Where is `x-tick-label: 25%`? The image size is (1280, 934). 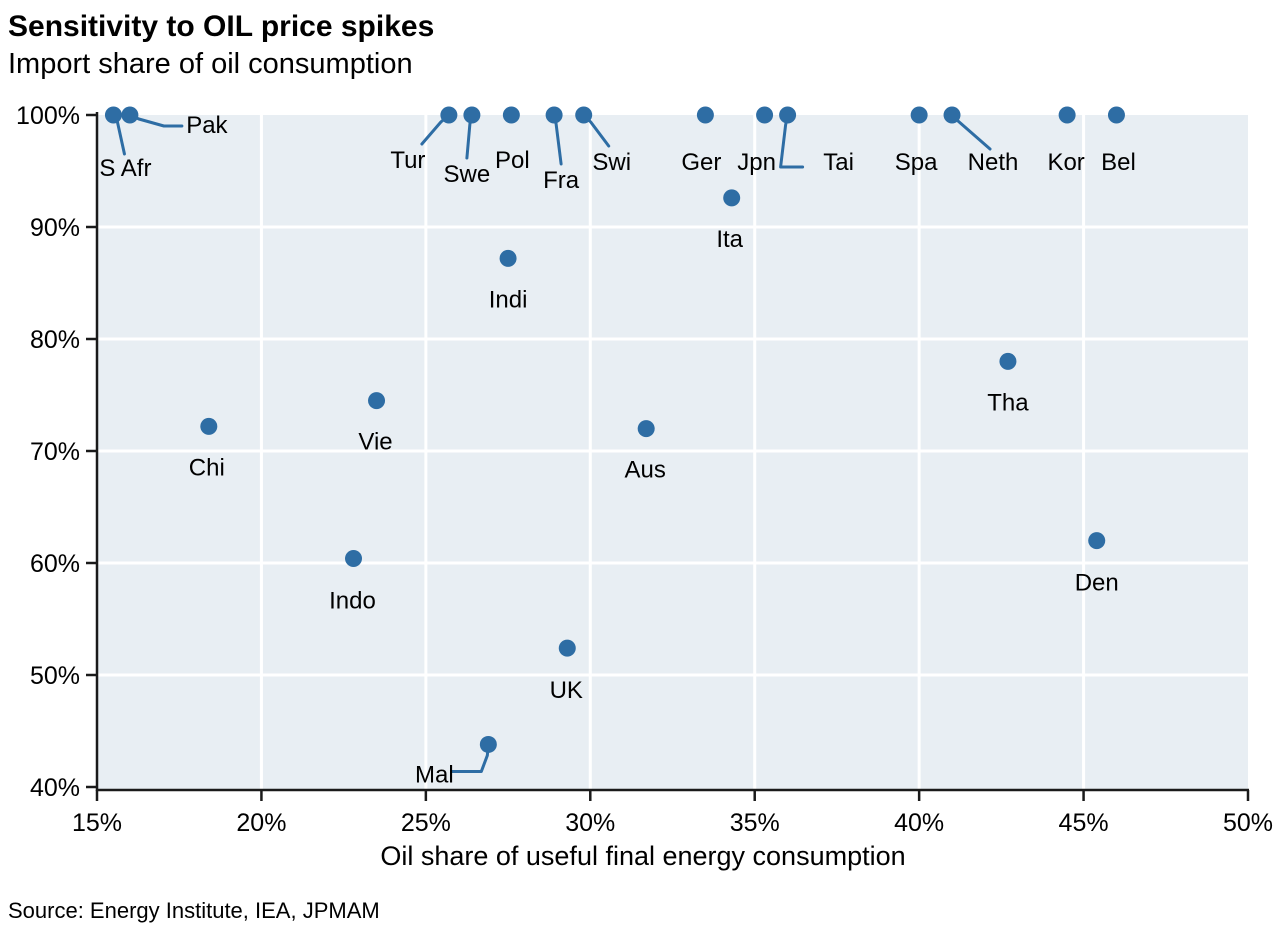 x-tick-label: 25% is located at coordinates (426, 823).